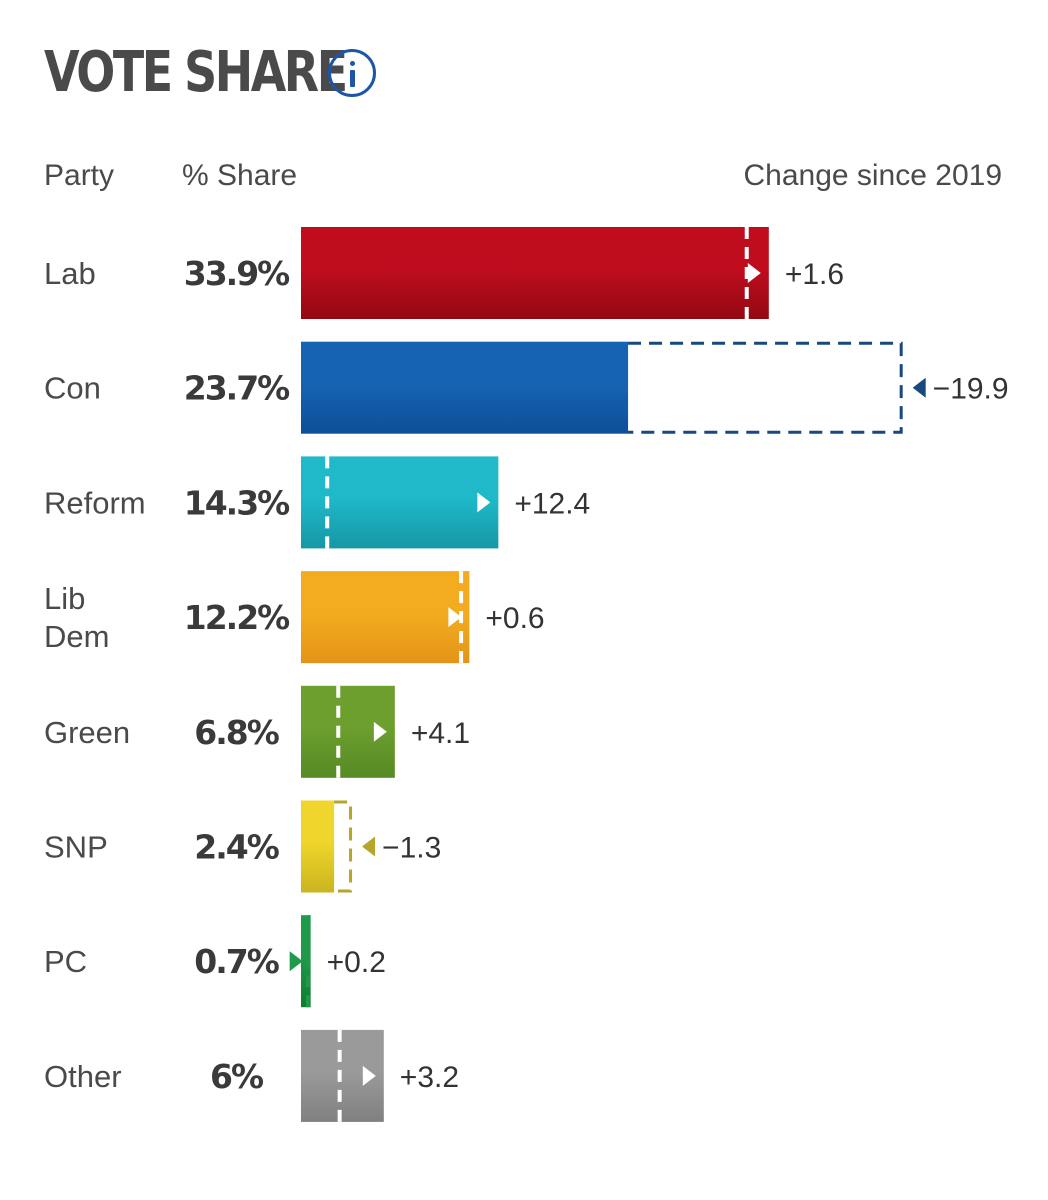 This screenshot has width=1048, height=1200. Describe the element at coordinates (76, 847) in the screenshot. I see `party-label: SNP` at that location.